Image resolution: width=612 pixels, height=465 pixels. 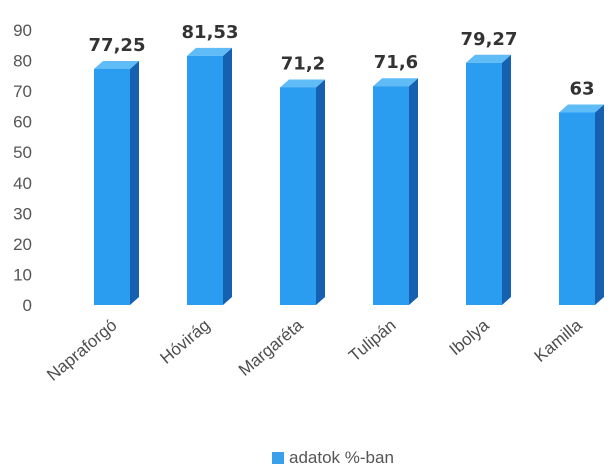 I want to click on data-label: 71,6, so click(x=396, y=62).